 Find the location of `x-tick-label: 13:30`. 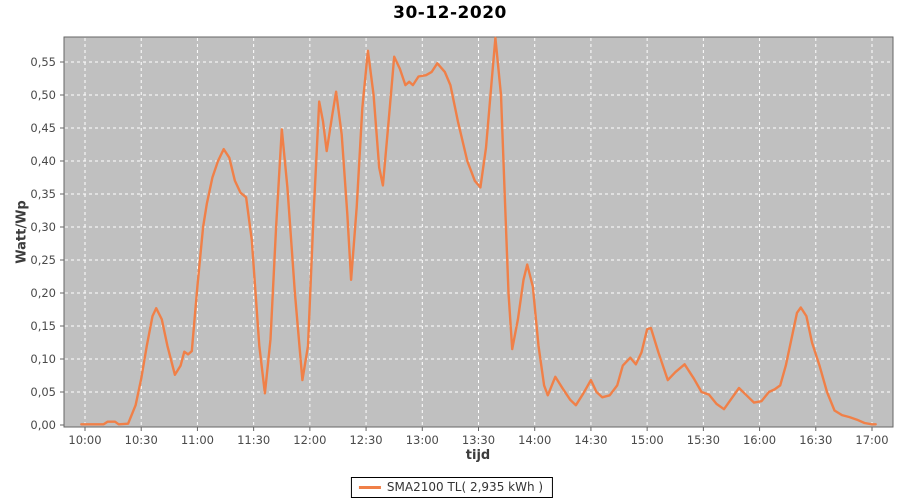

x-tick-label: 13:30 is located at coordinates (478, 440).